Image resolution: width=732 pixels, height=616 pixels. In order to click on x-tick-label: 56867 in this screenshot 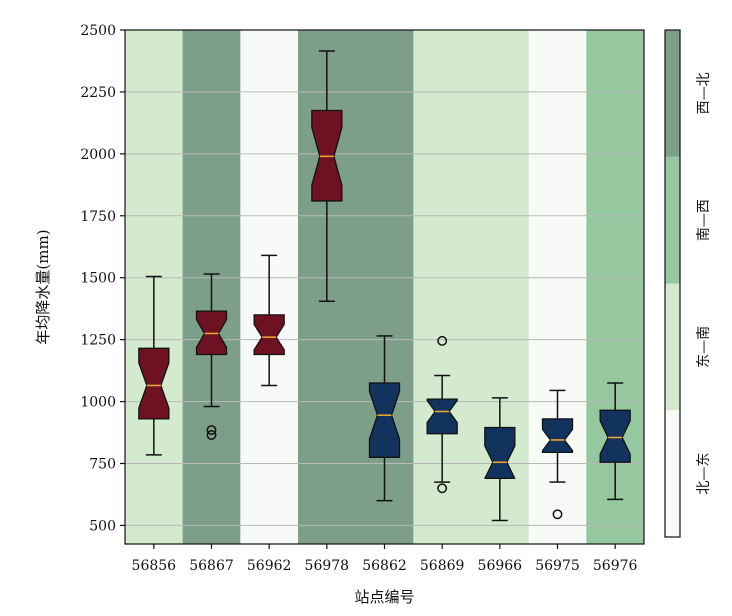, I will do `click(211, 566)`.